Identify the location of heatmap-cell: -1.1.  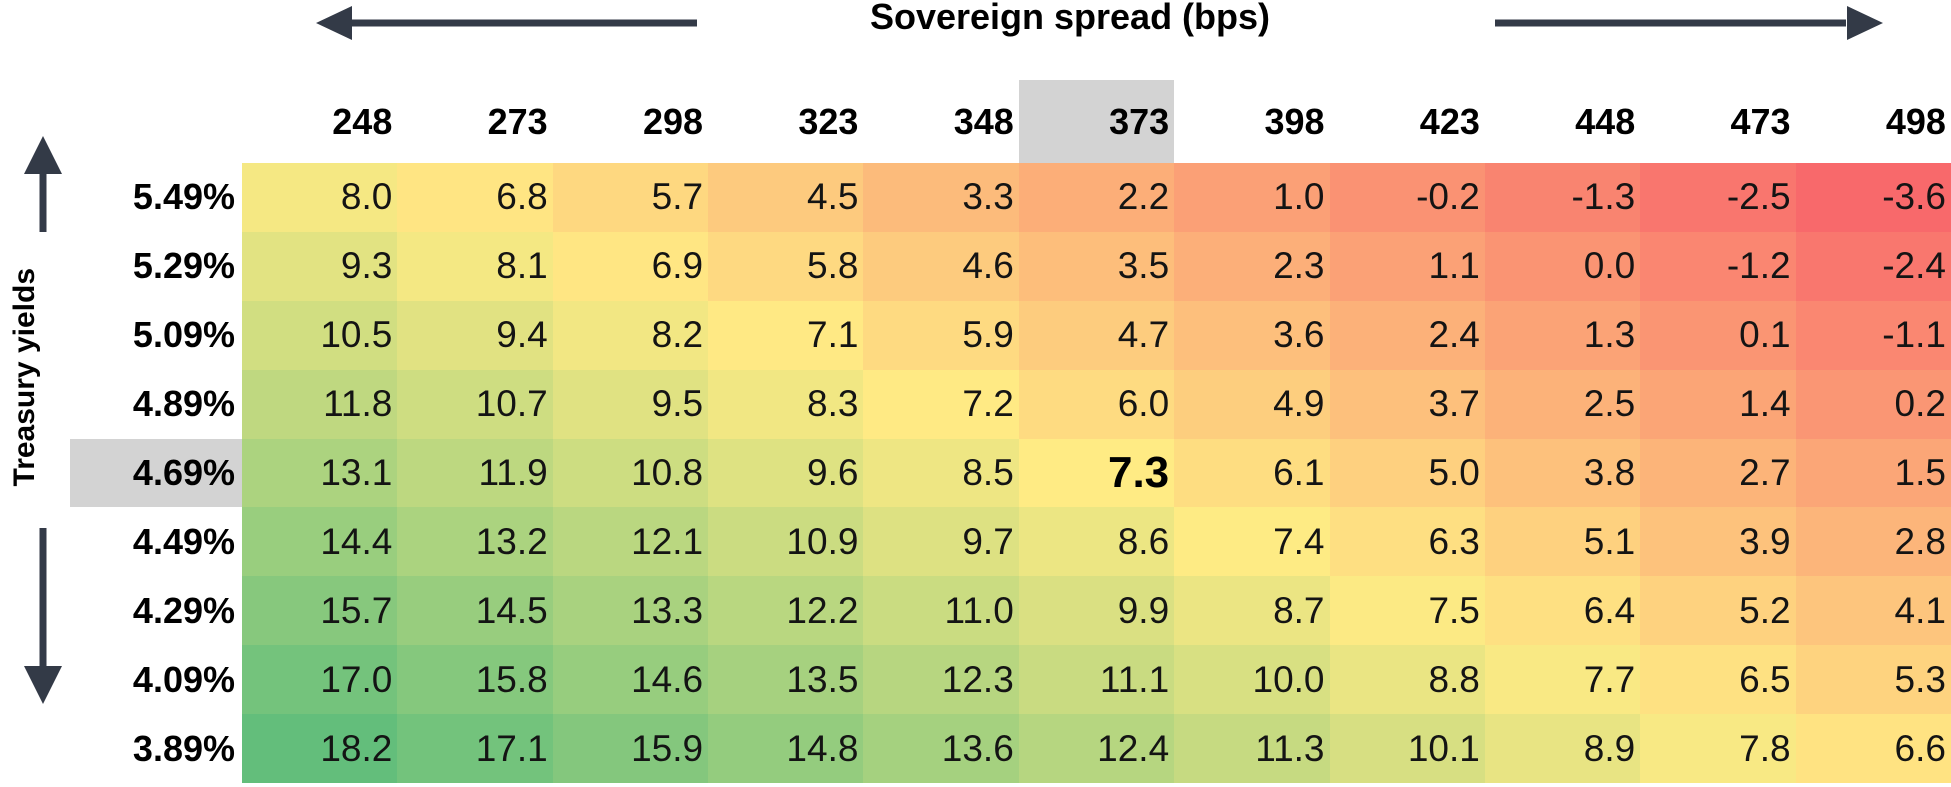
(1873, 335).